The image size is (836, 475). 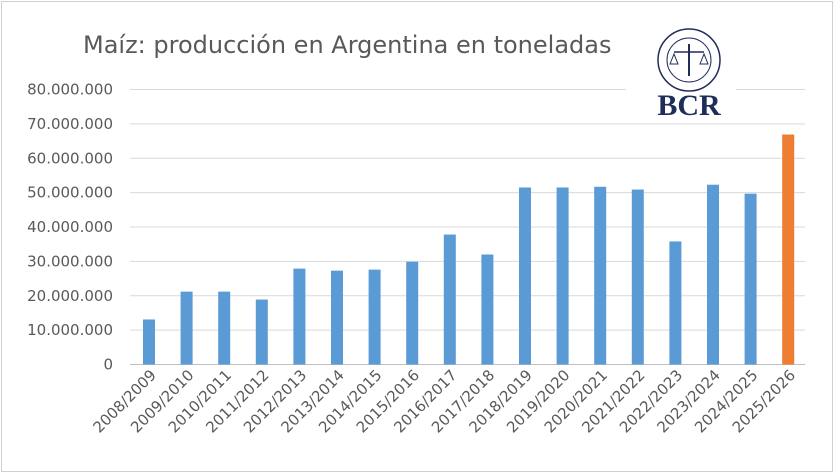 I want to click on y-tick-label: 70.000.000, so click(x=70, y=124).